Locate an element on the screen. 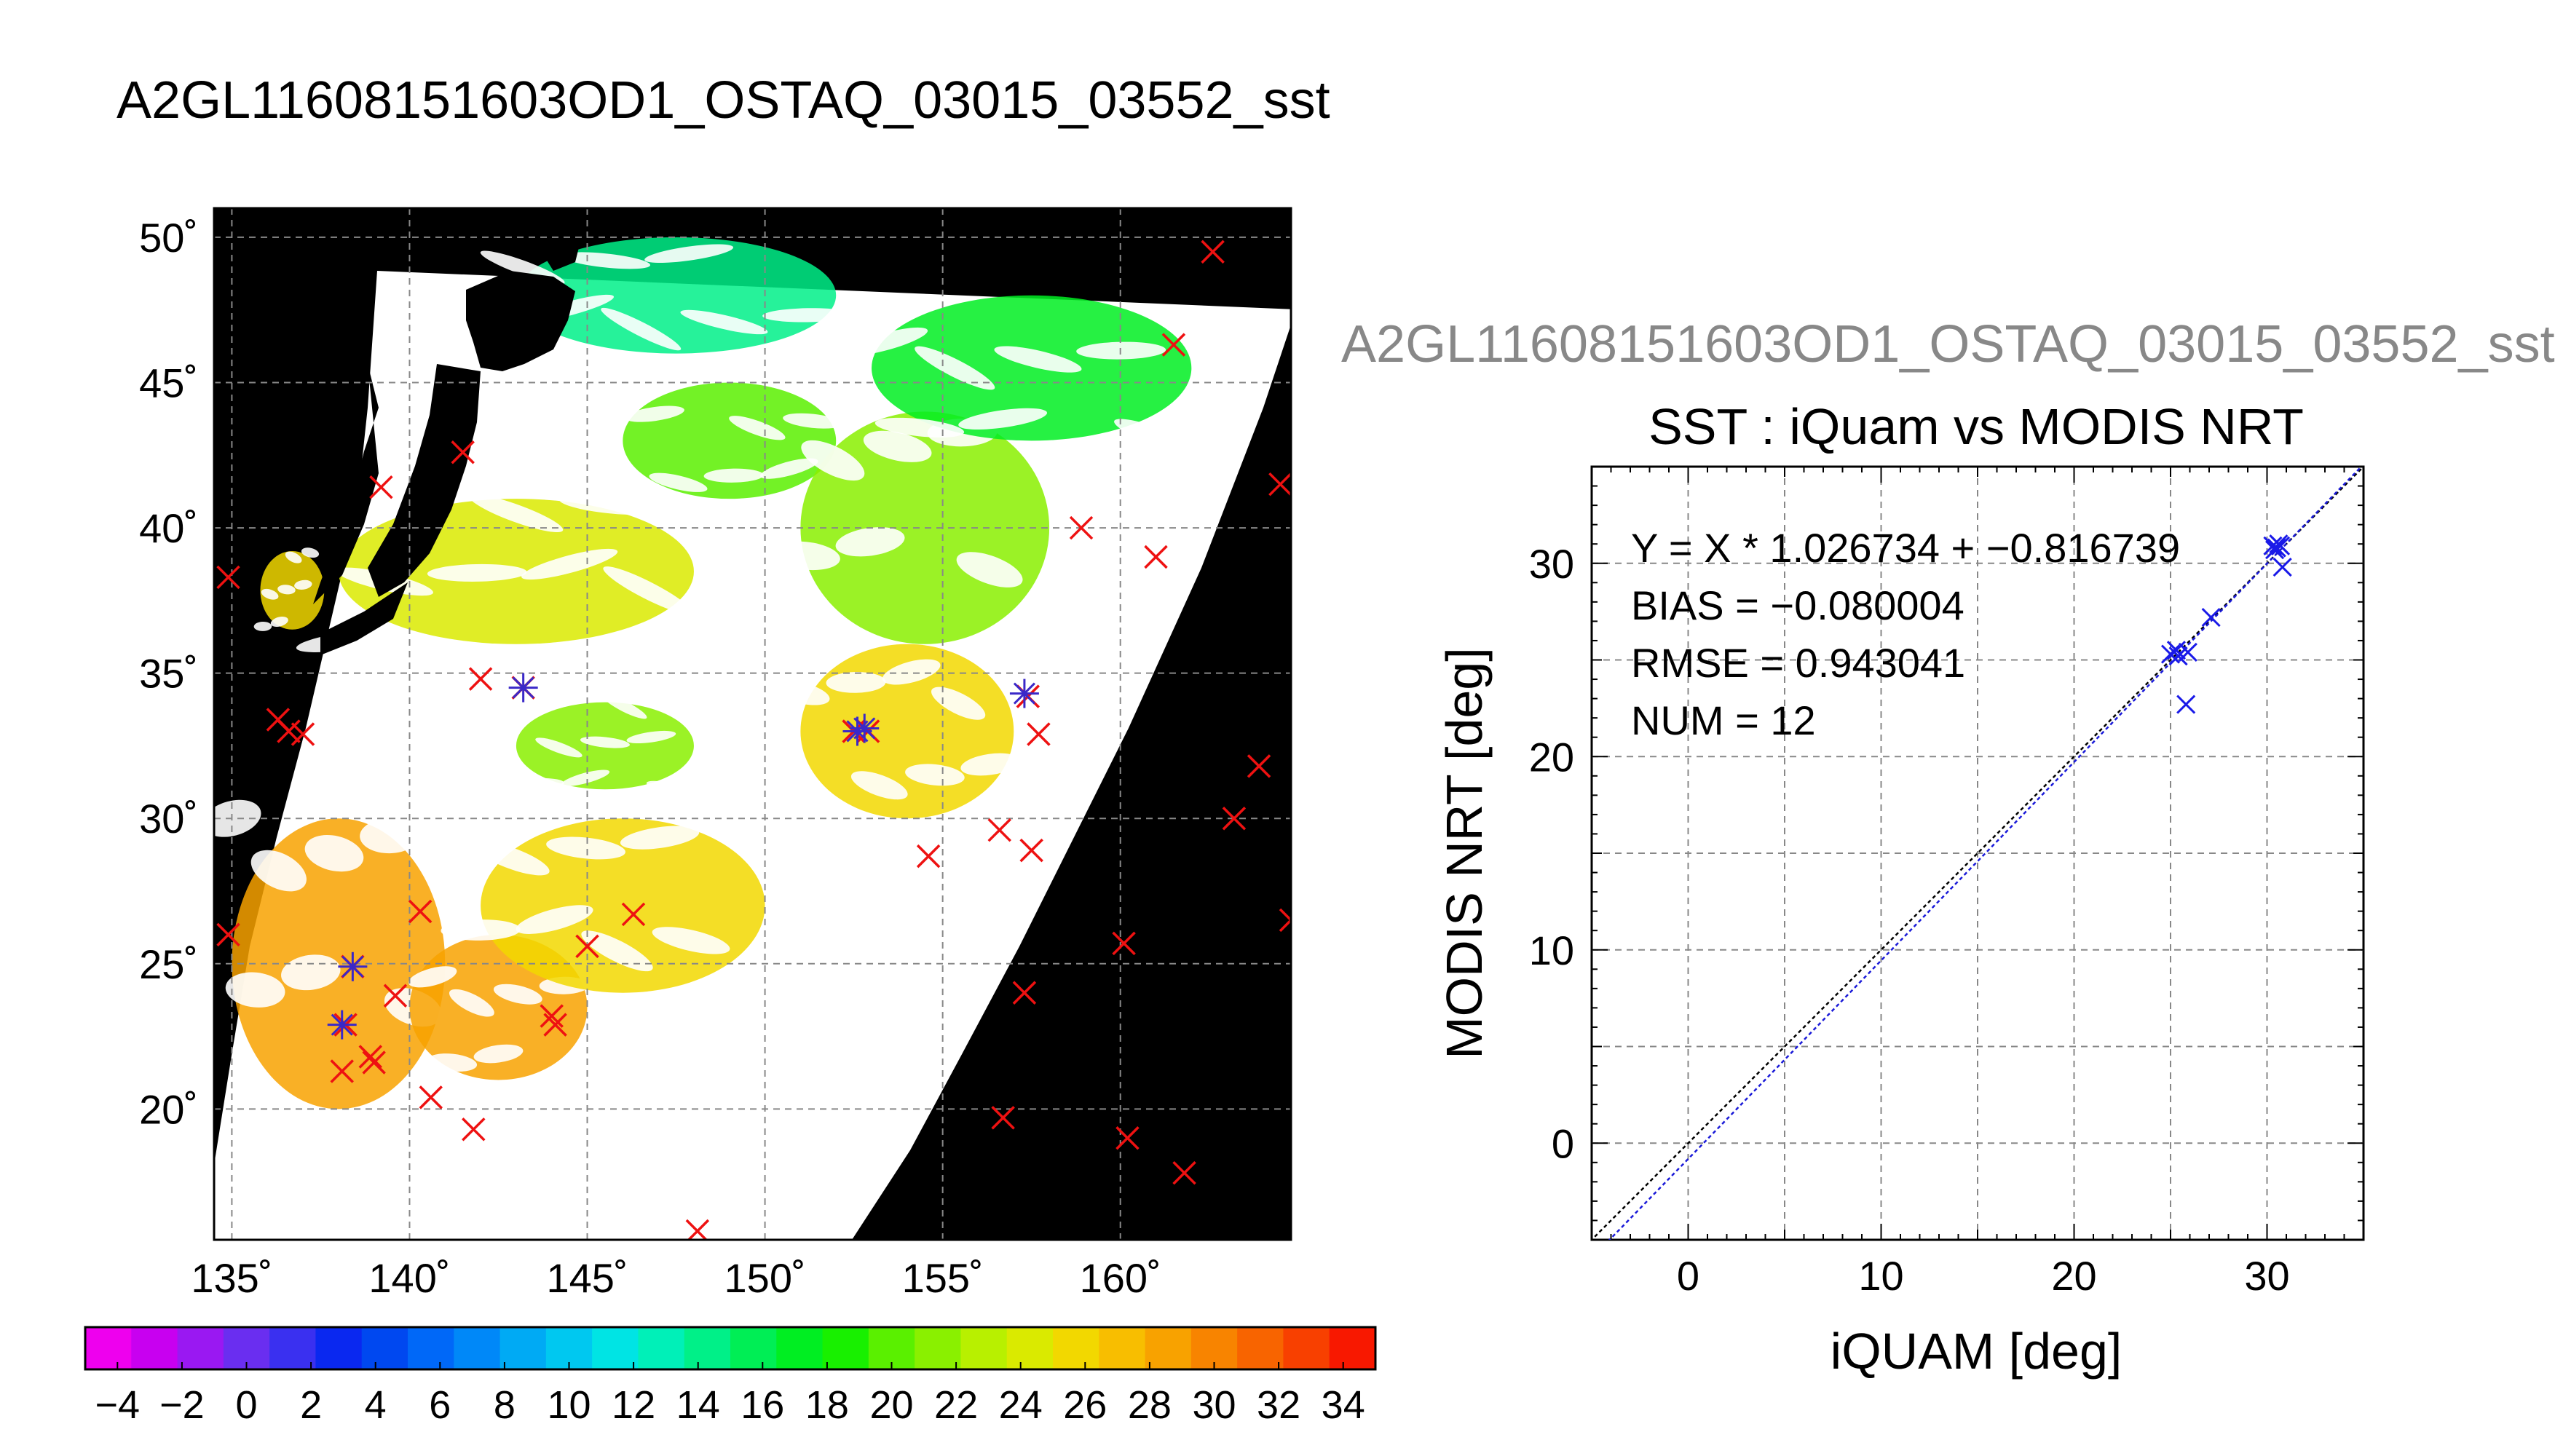  scatter-x-axis-label: iQUAM [deg] is located at coordinates (1976, 1351).